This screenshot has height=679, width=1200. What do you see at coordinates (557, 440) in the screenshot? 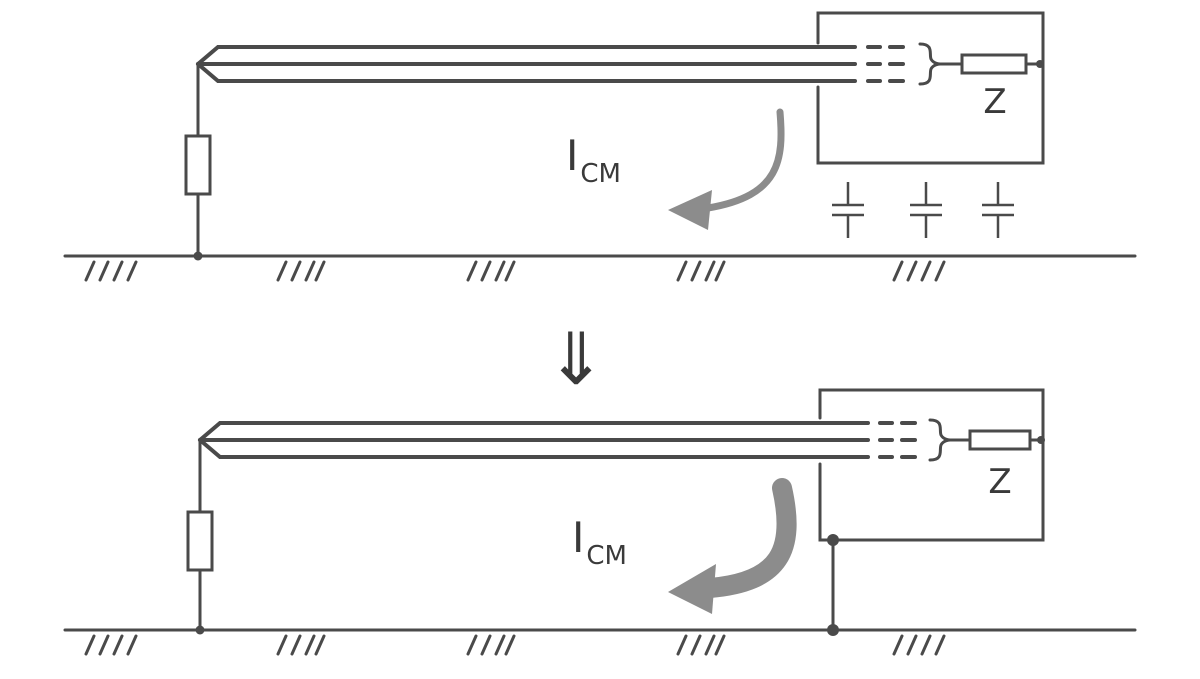
I see `bottom-cable` at bounding box center [557, 440].